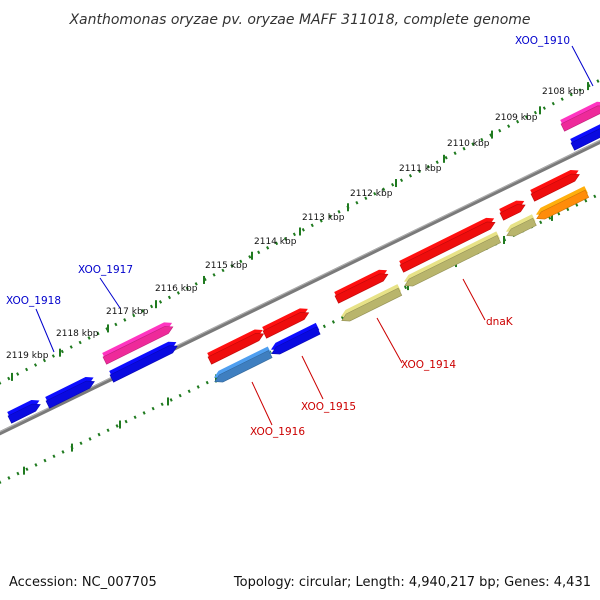  What do you see at coordinates (110, 293) in the screenshot?
I see `leader-xoo-1917` at bounding box center [110, 293].